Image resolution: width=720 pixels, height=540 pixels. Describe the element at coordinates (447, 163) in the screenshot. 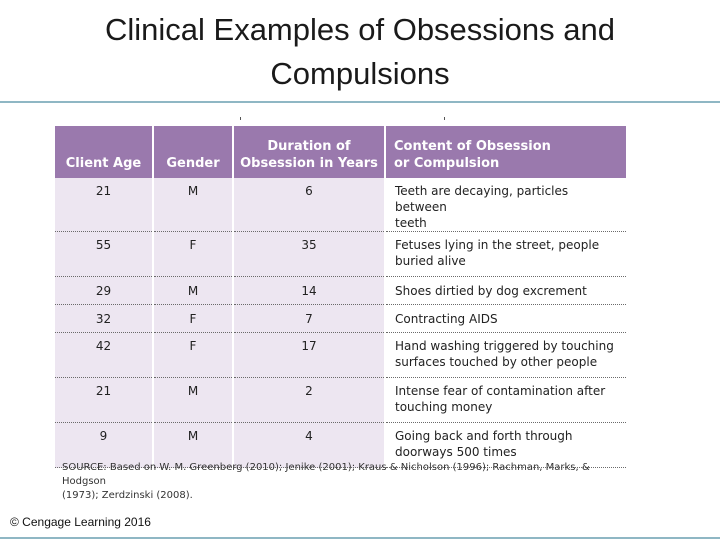

I see `header-content-line-2: or Compulsion` at that location.